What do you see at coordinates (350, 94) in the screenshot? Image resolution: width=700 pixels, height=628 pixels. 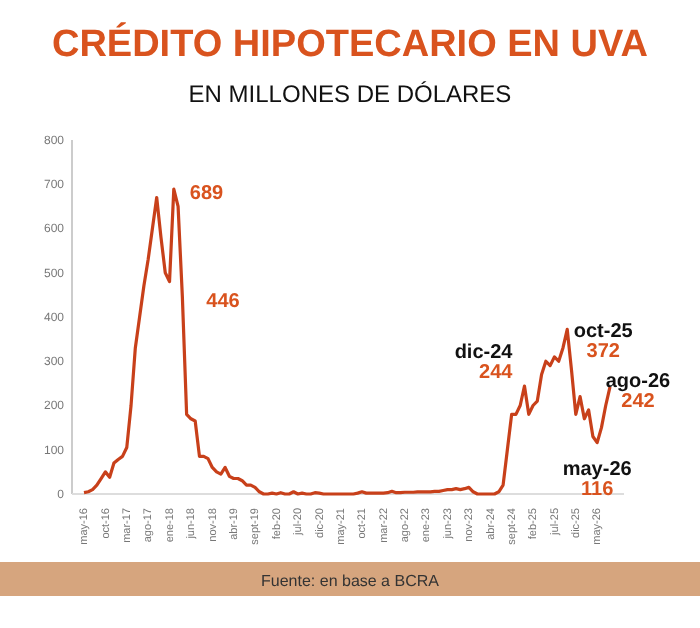 I see `chart-subtitle: EN MILLONES DE DÓLARES` at bounding box center [350, 94].